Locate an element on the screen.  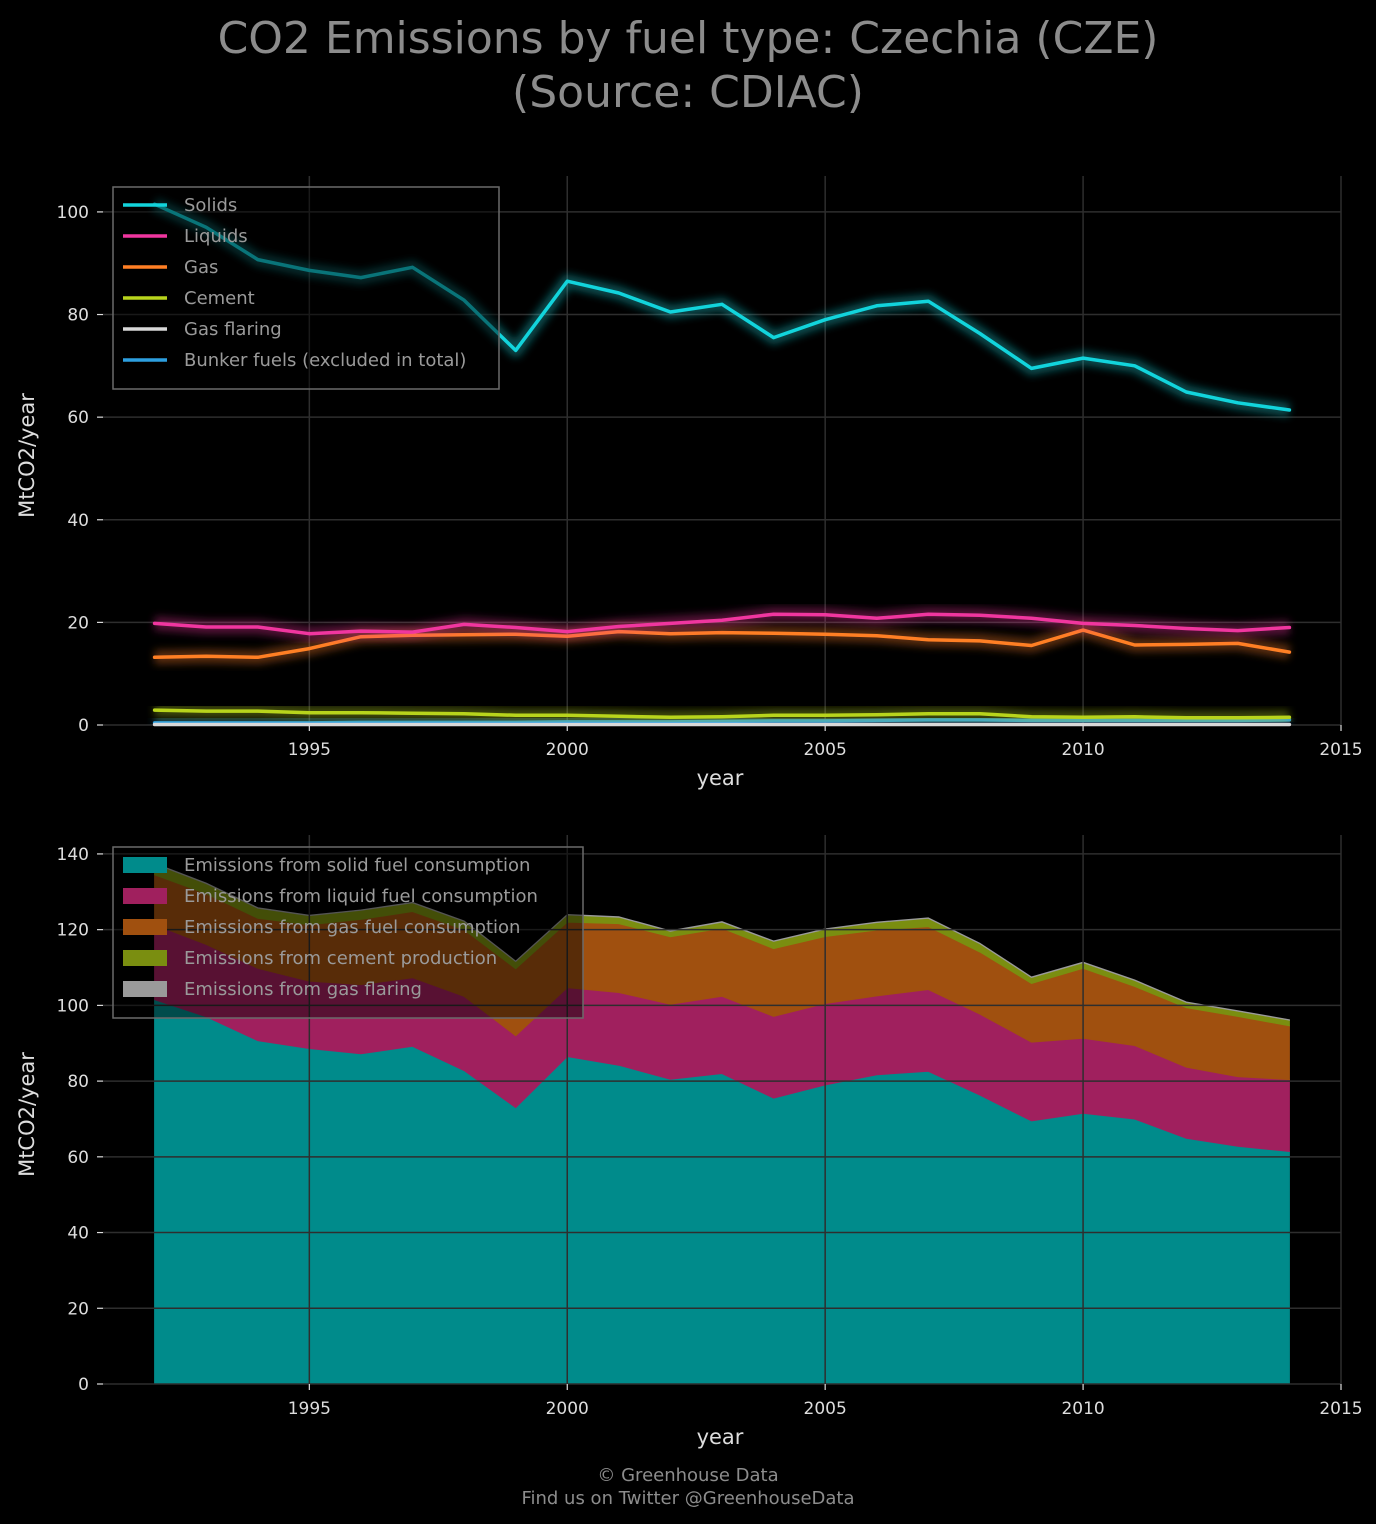
legend-entry-solids: Solids is located at coordinates (210, 205).